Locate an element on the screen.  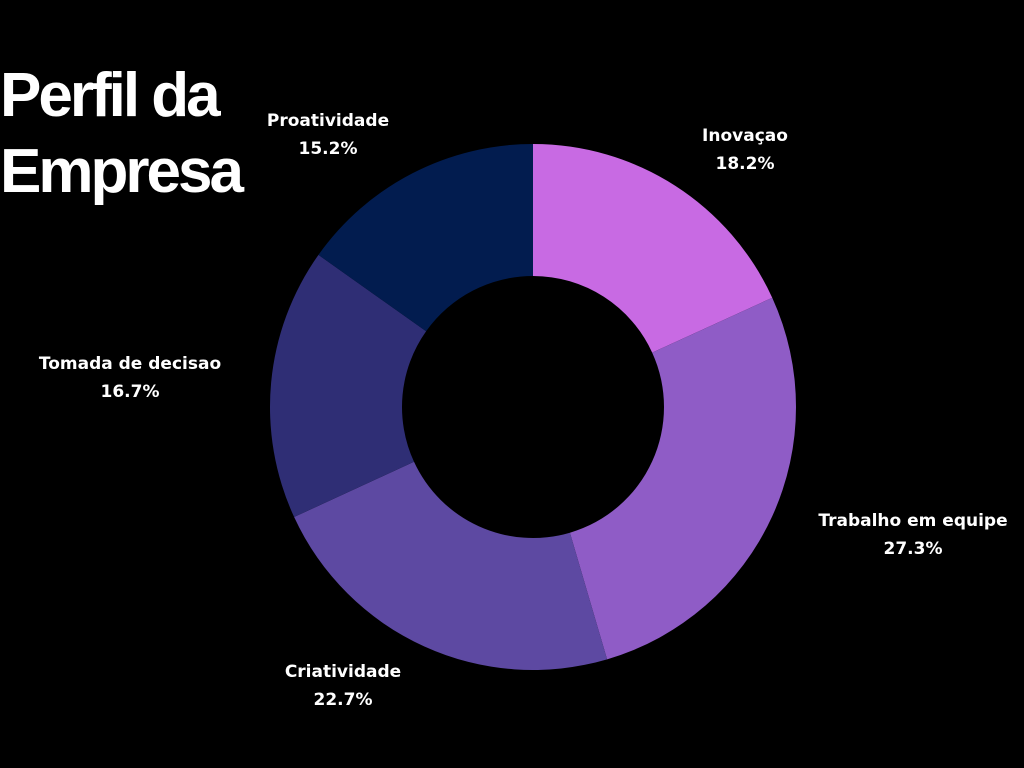
slice-label-value: 18.2% is located at coordinates (745, 164).